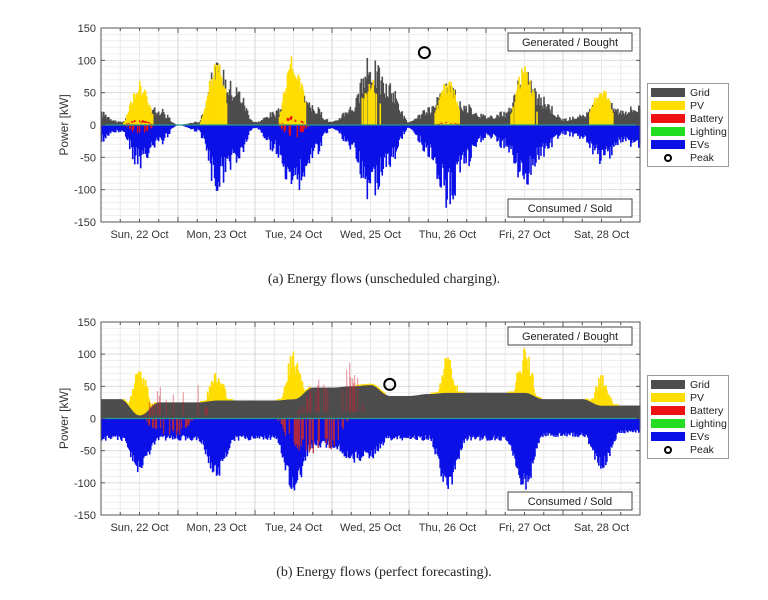  I want to click on legend-label: PV, so click(697, 397).